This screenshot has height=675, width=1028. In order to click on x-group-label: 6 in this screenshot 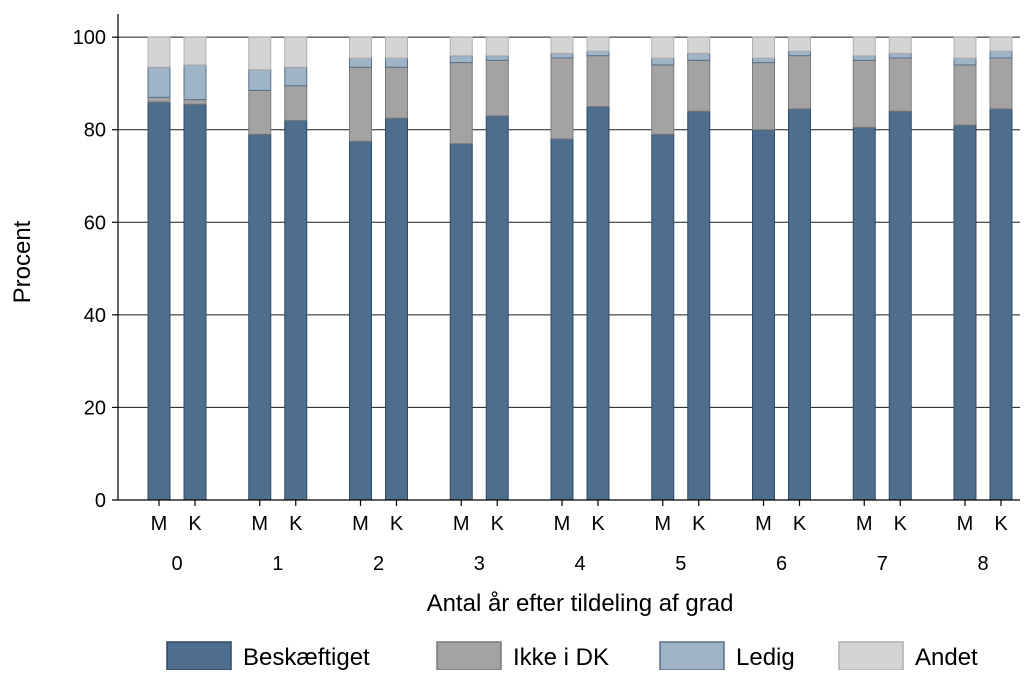, I will do `click(781, 564)`.